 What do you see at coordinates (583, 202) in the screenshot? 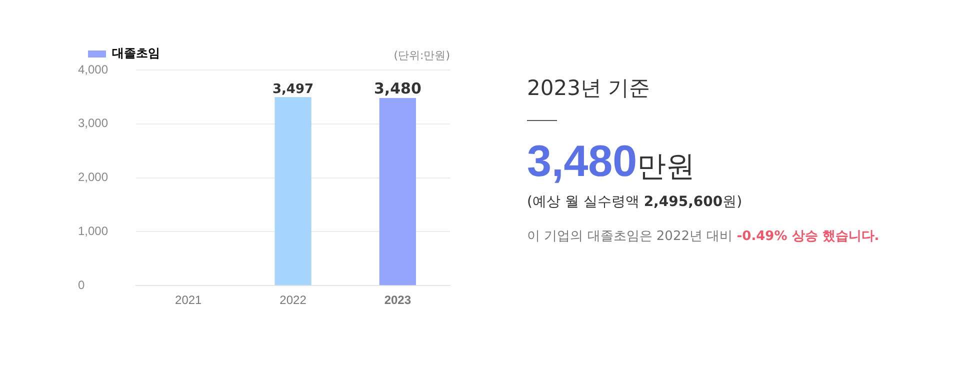
I see `text: (예상 월 실수령액` at bounding box center [583, 202].